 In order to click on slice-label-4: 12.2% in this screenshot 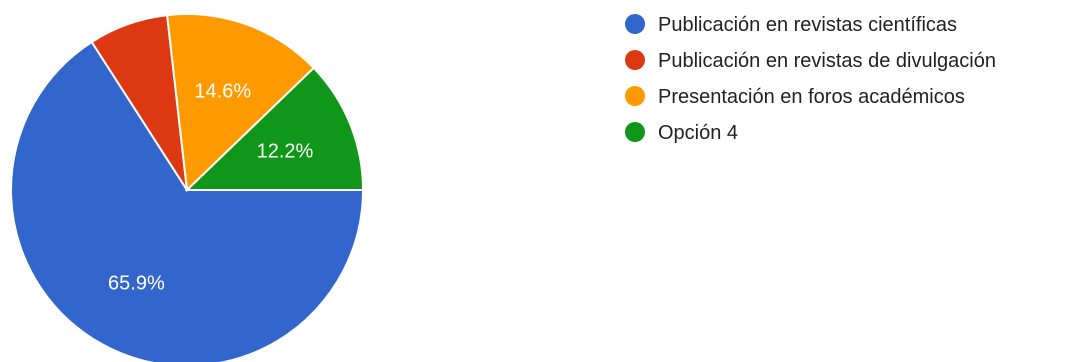, I will do `click(285, 152)`.